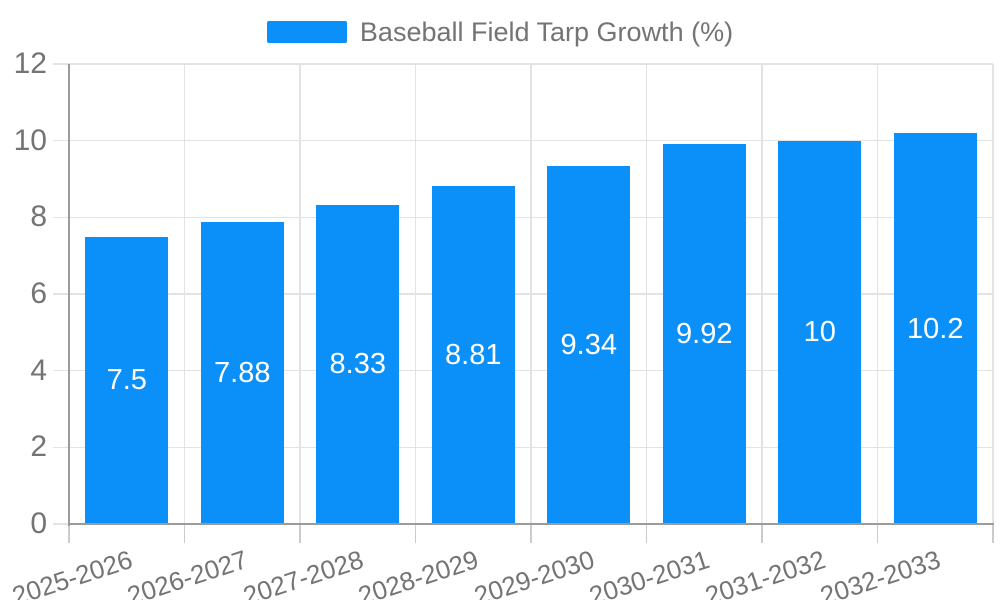 The image size is (1000, 600). I want to click on bar-2027-2028, so click(358, 364).